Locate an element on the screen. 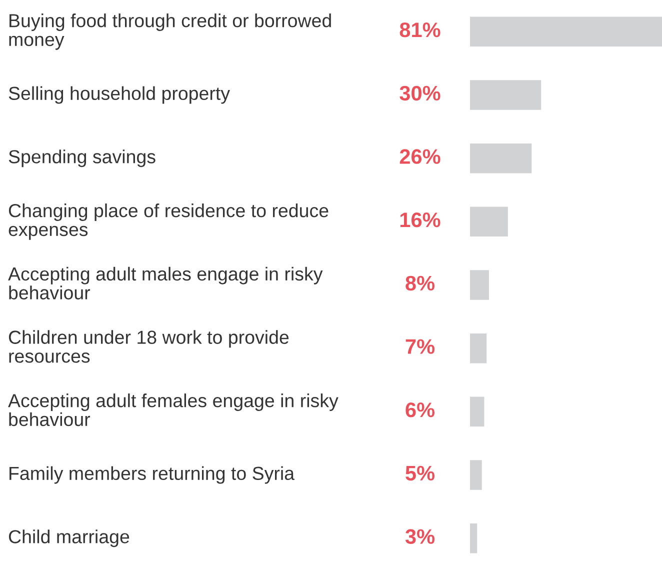 Image resolution: width=662 pixels, height=570 pixels. y-tick-label: Child marriage is located at coordinates (69, 539).